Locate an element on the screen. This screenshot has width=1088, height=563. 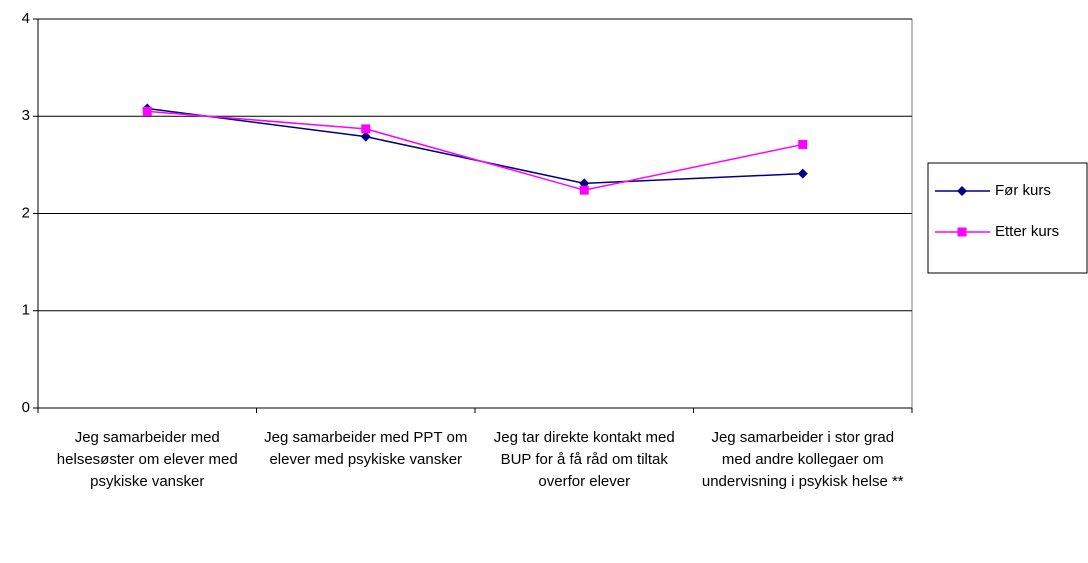
y-tick-label: 3 is located at coordinates (26, 115).